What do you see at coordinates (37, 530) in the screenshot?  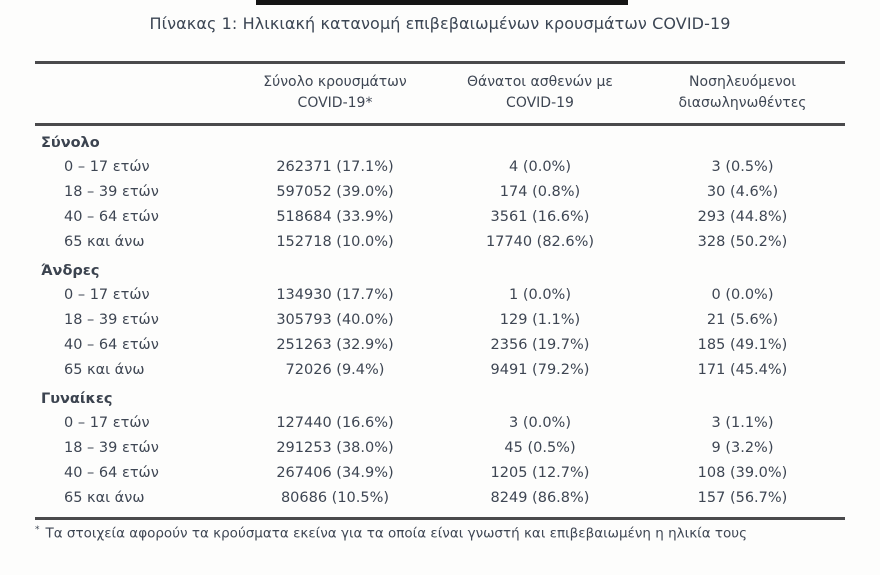 I see `footnote-asterisk: *` at bounding box center [37, 530].